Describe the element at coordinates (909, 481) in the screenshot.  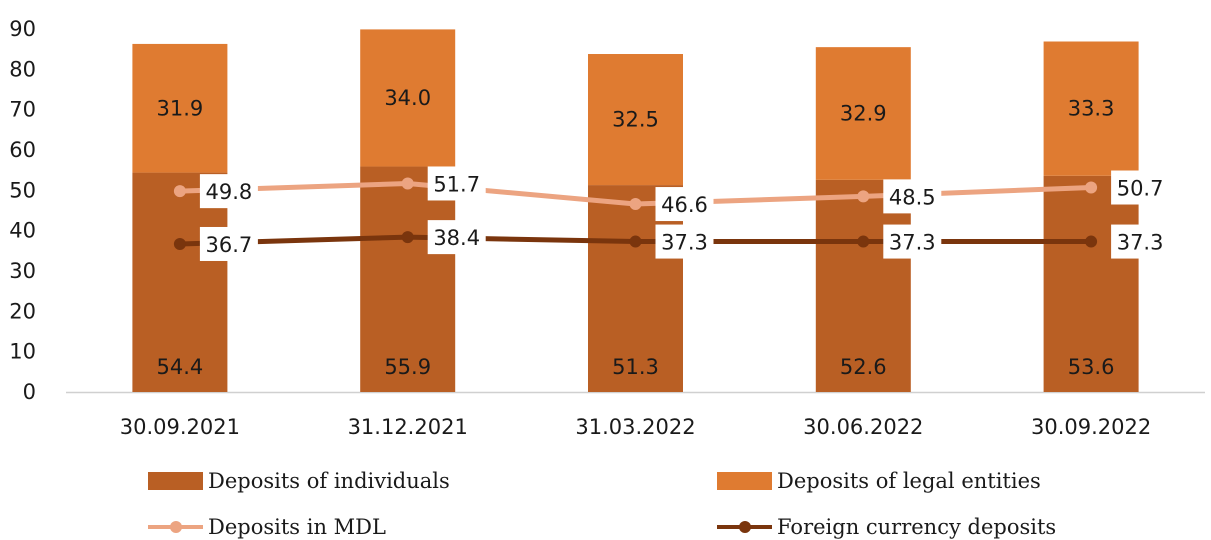
I see `legend-label: Deposits of legal entities` at that location.